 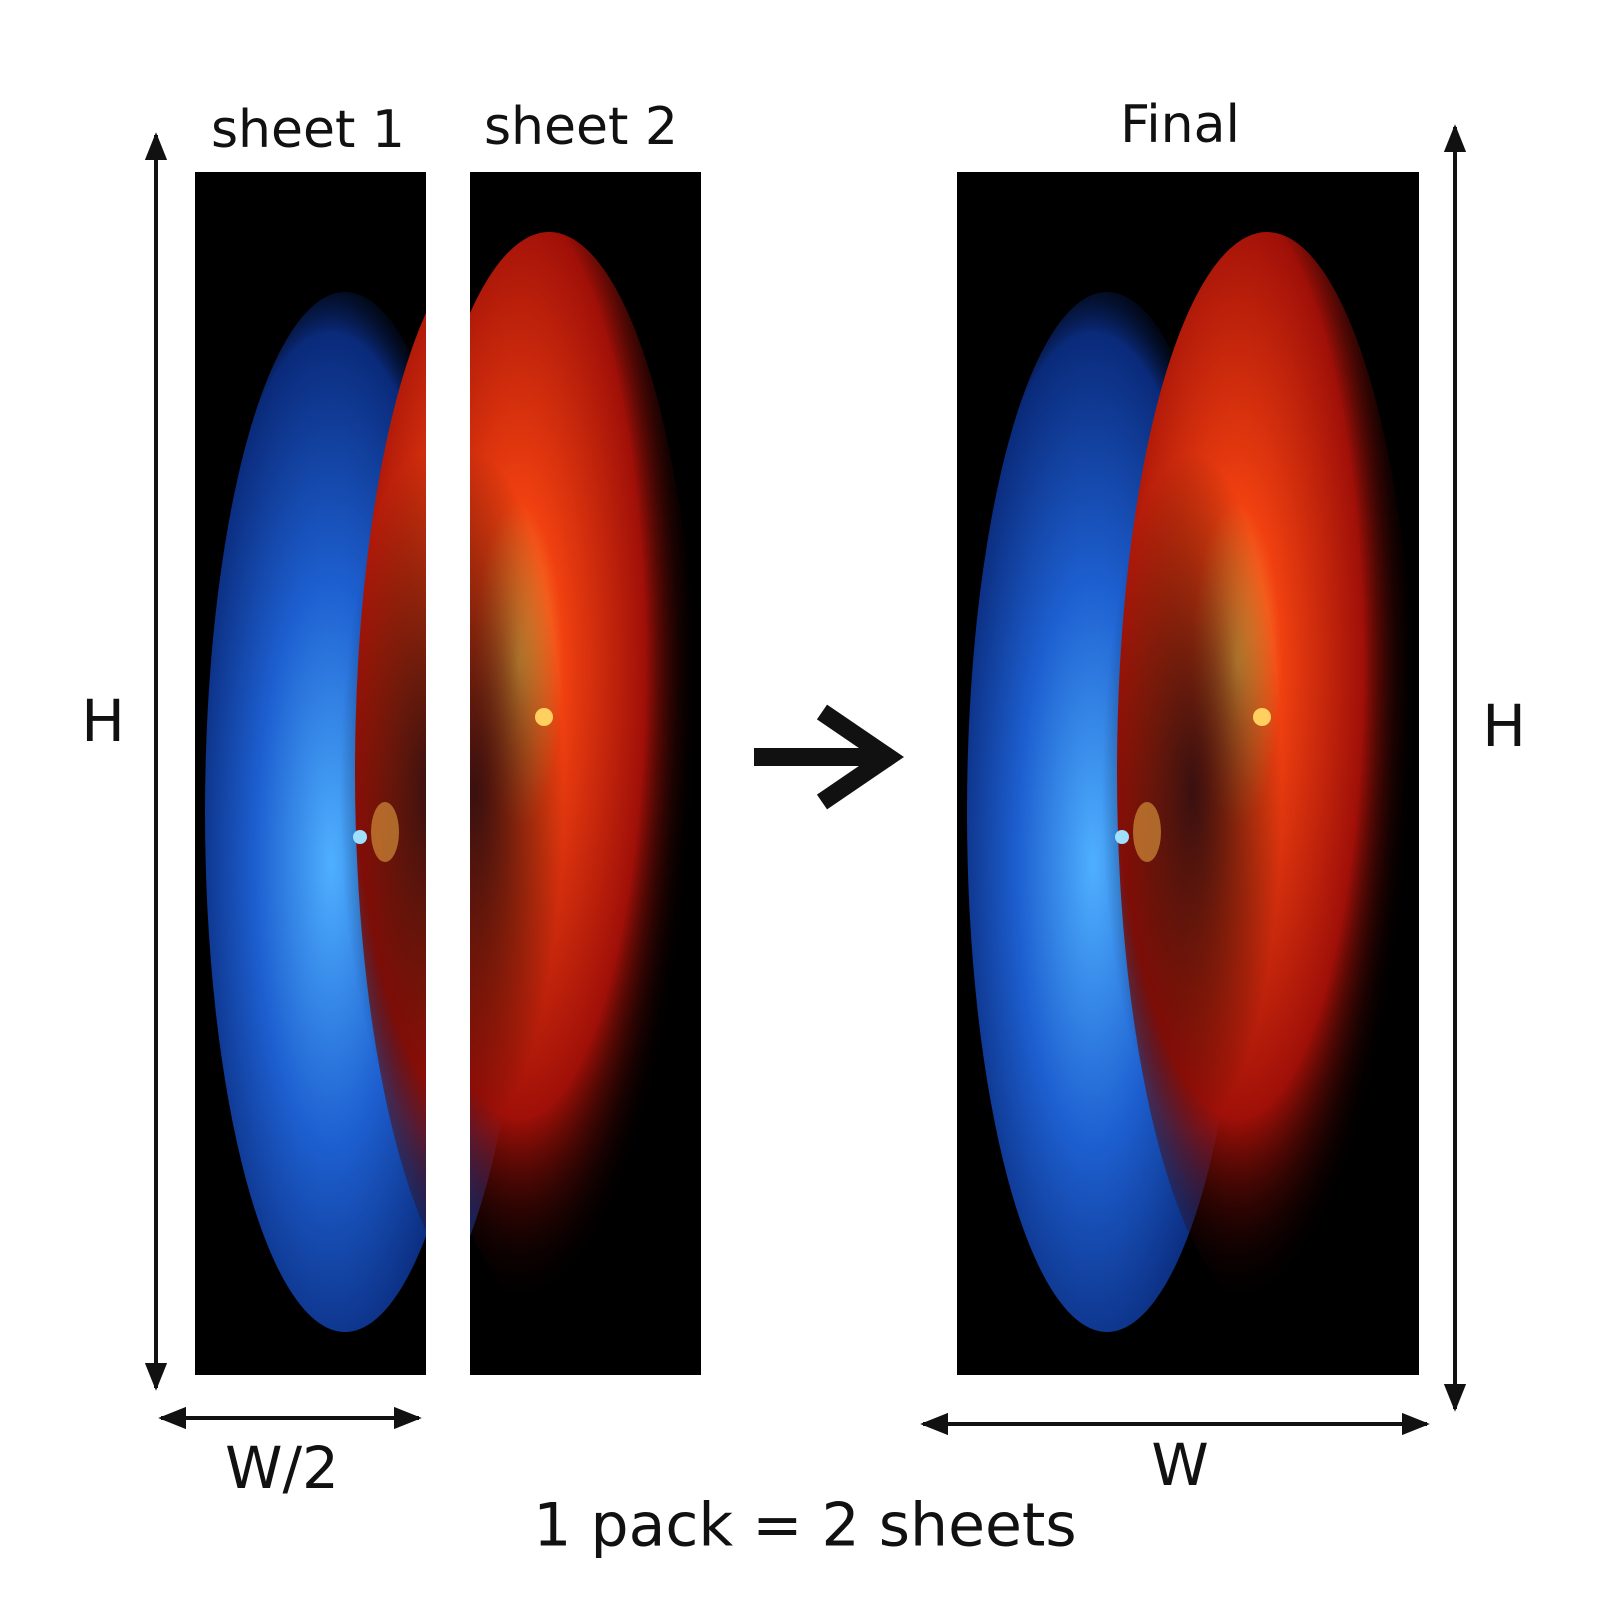 What do you see at coordinates (1179, 1465) in the screenshot?
I see `dimension-label: W` at bounding box center [1179, 1465].